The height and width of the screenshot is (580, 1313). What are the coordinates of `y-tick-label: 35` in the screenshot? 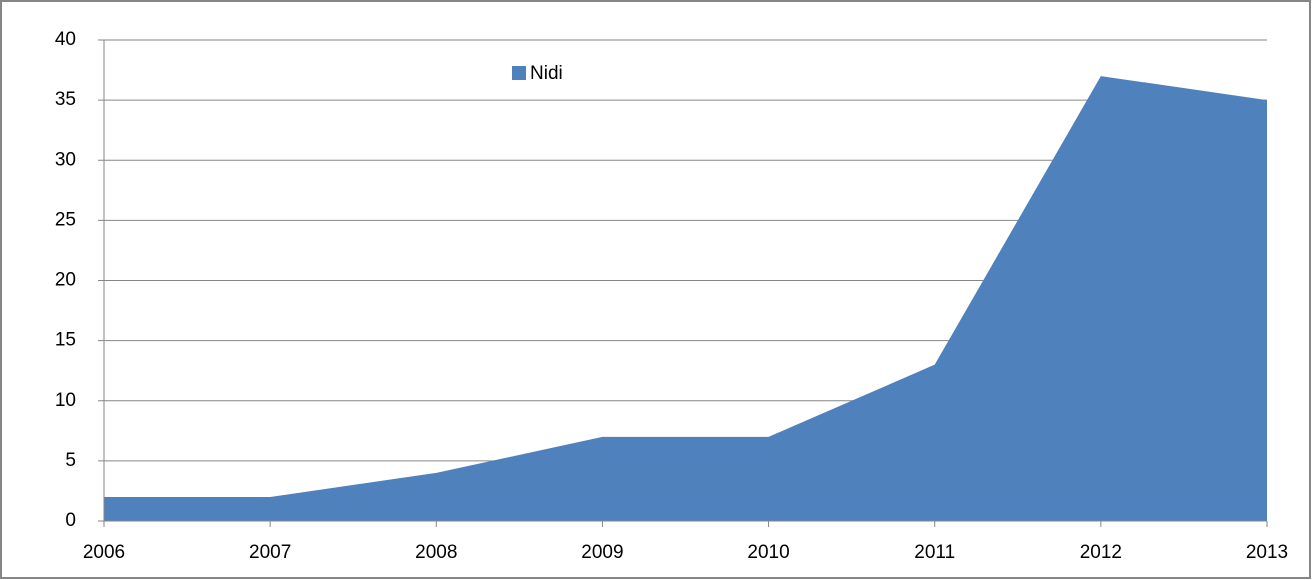 It's located at (65, 99).